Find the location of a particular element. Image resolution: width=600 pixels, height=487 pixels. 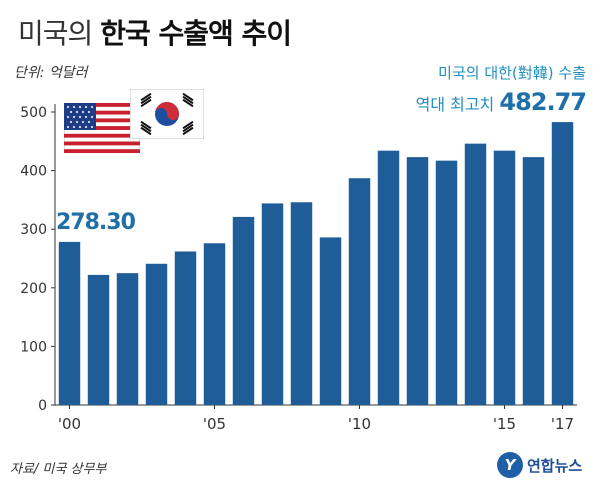

y-tick-label: 500 is located at coordinates (33, 113).